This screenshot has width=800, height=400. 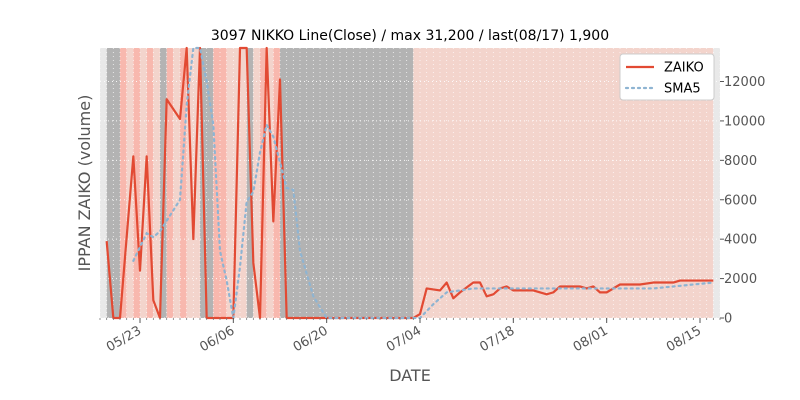 I want to click on x-tick-label: 05/23, so click(x=124, y=339).